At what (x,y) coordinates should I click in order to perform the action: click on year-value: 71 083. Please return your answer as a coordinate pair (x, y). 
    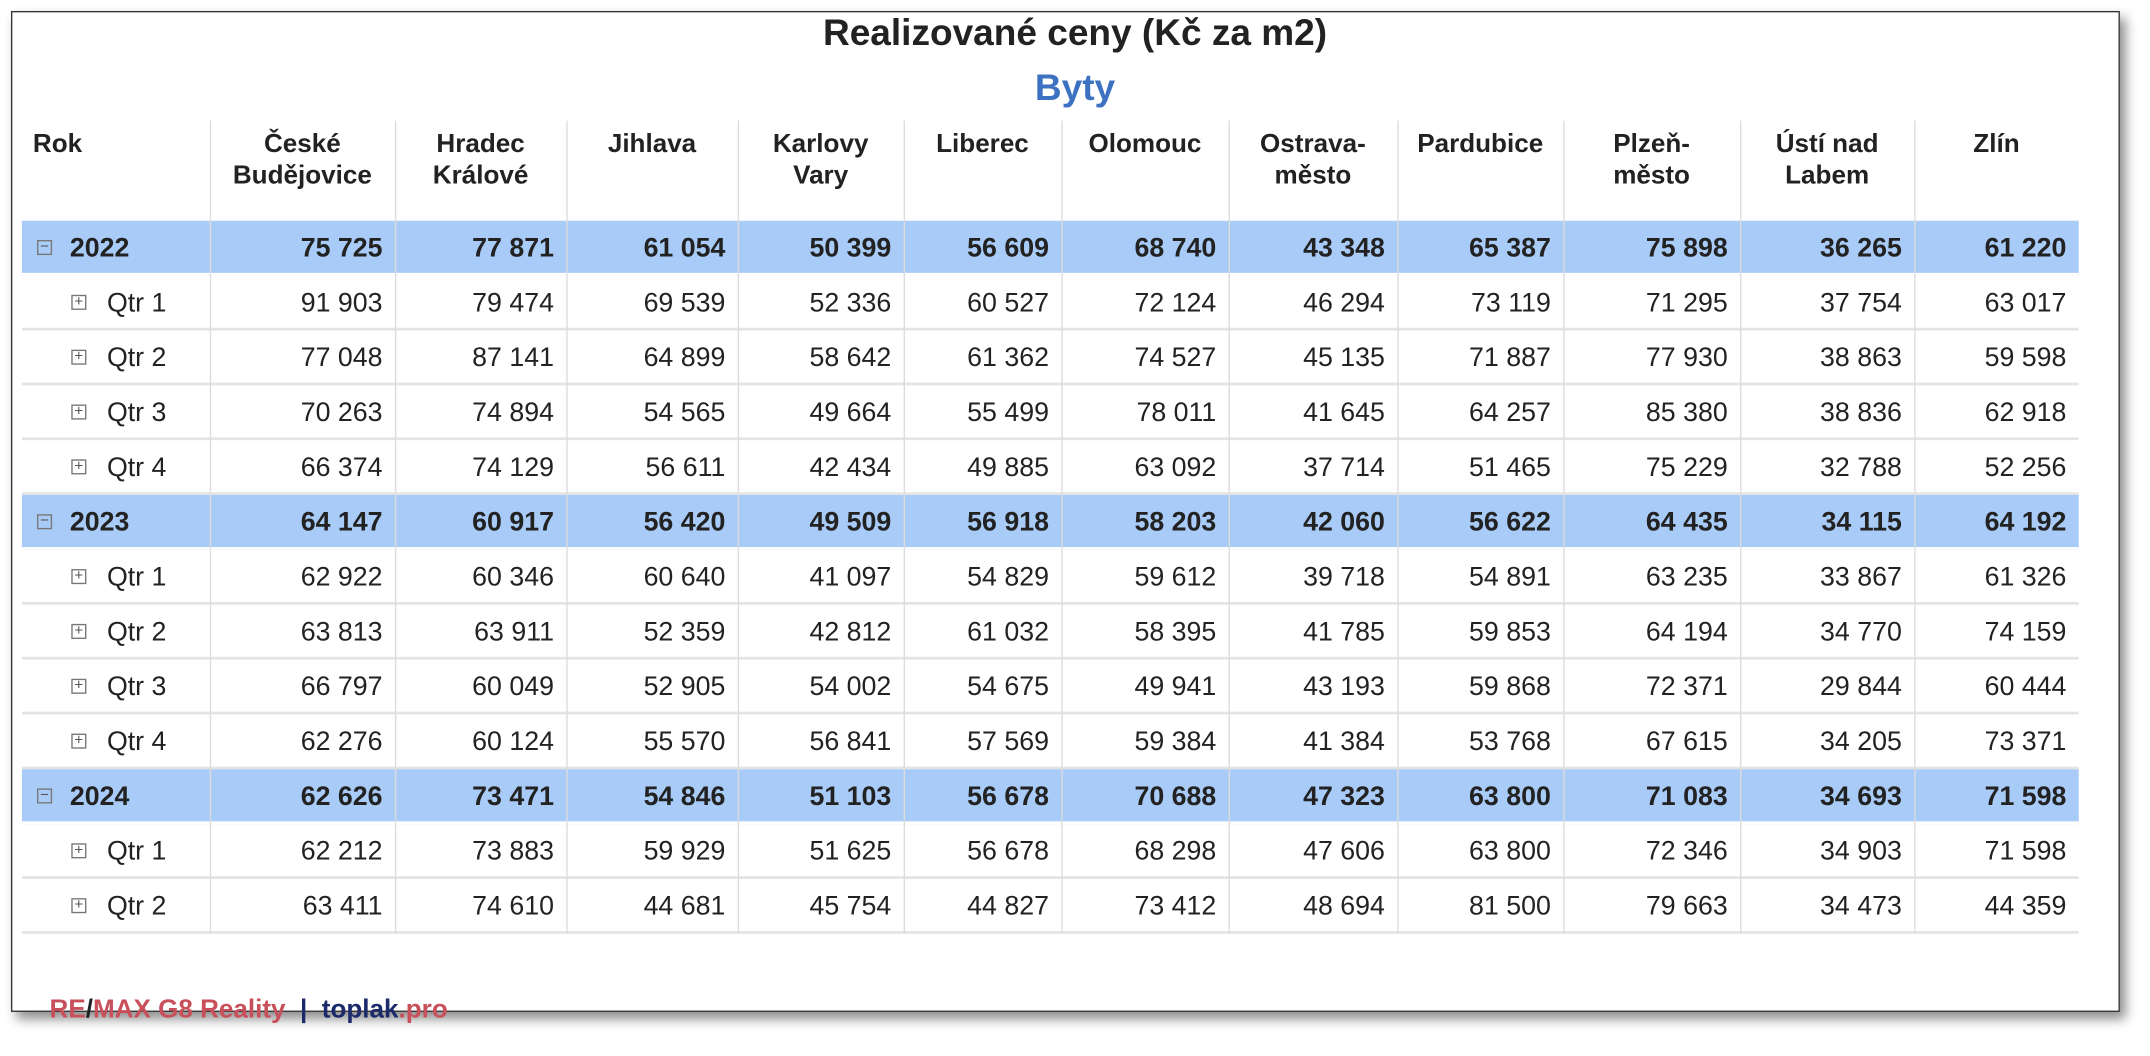
    Looking at the image, I should click on (1686, 796).